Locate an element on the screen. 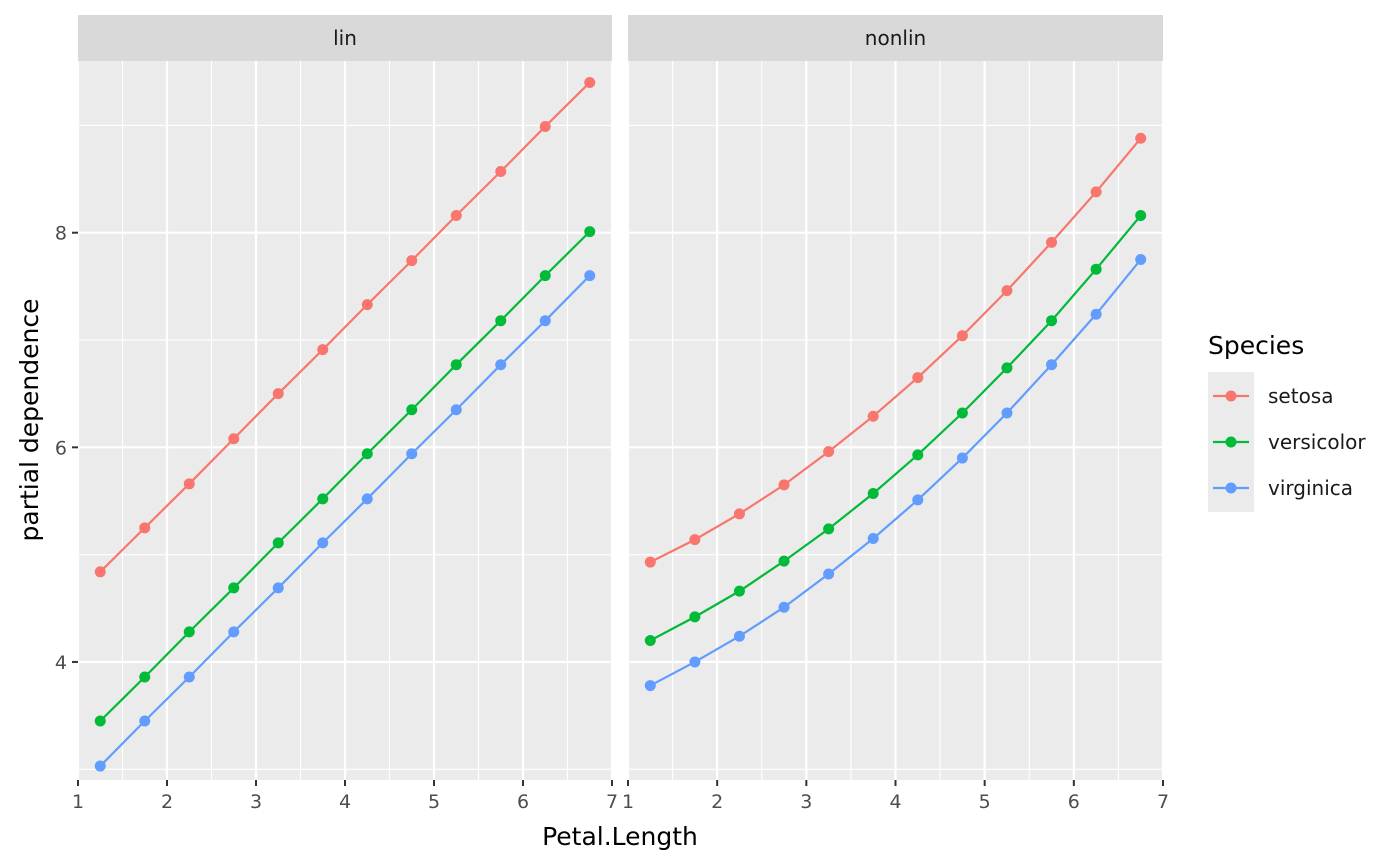 This screenshot has width=1400, height=866. legend-label-setosa: setosa is located at coordinates (1300, 396).